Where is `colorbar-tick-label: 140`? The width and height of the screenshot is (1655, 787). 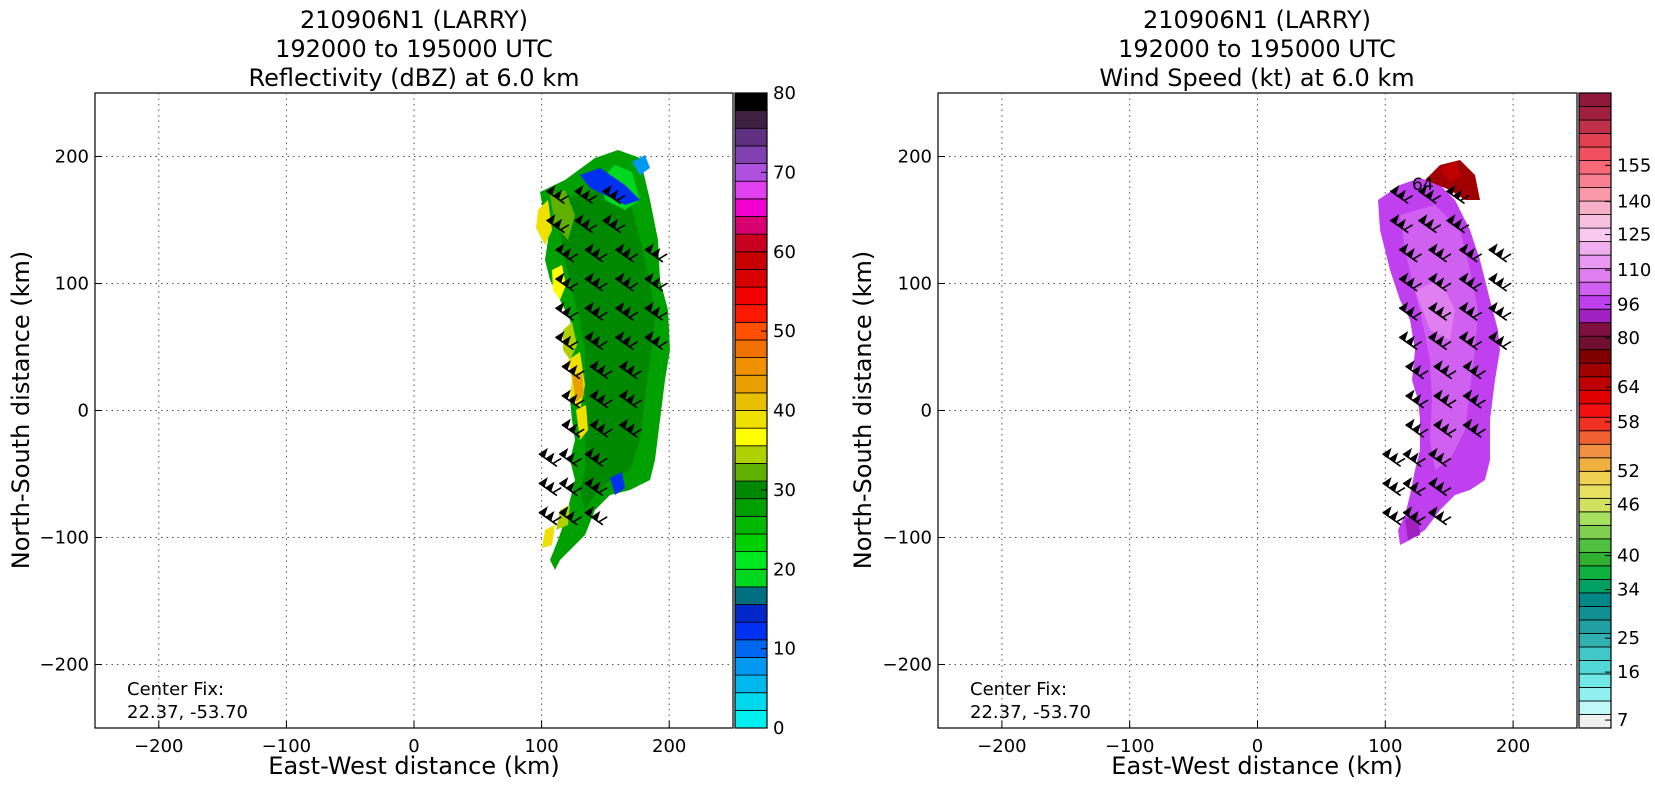 colorbar-tick-label: 140 is located at coordinates (1634, 202).